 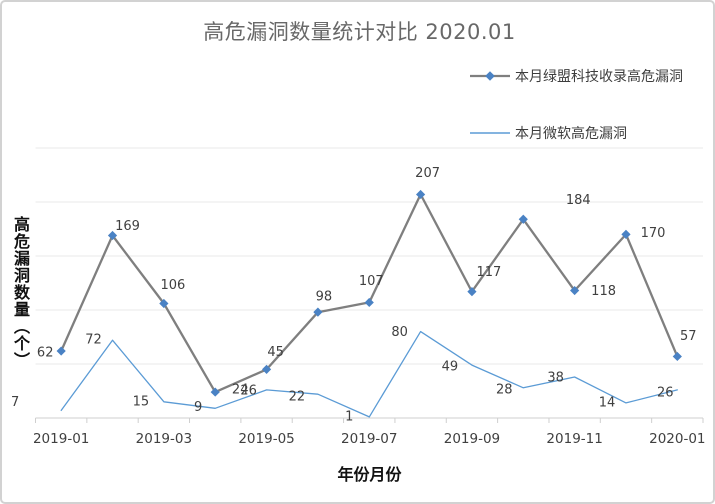 What do you see at coordinates (450, 367) in the screenshot?
I see `data-label: 49` at bounding box center [450, 367].